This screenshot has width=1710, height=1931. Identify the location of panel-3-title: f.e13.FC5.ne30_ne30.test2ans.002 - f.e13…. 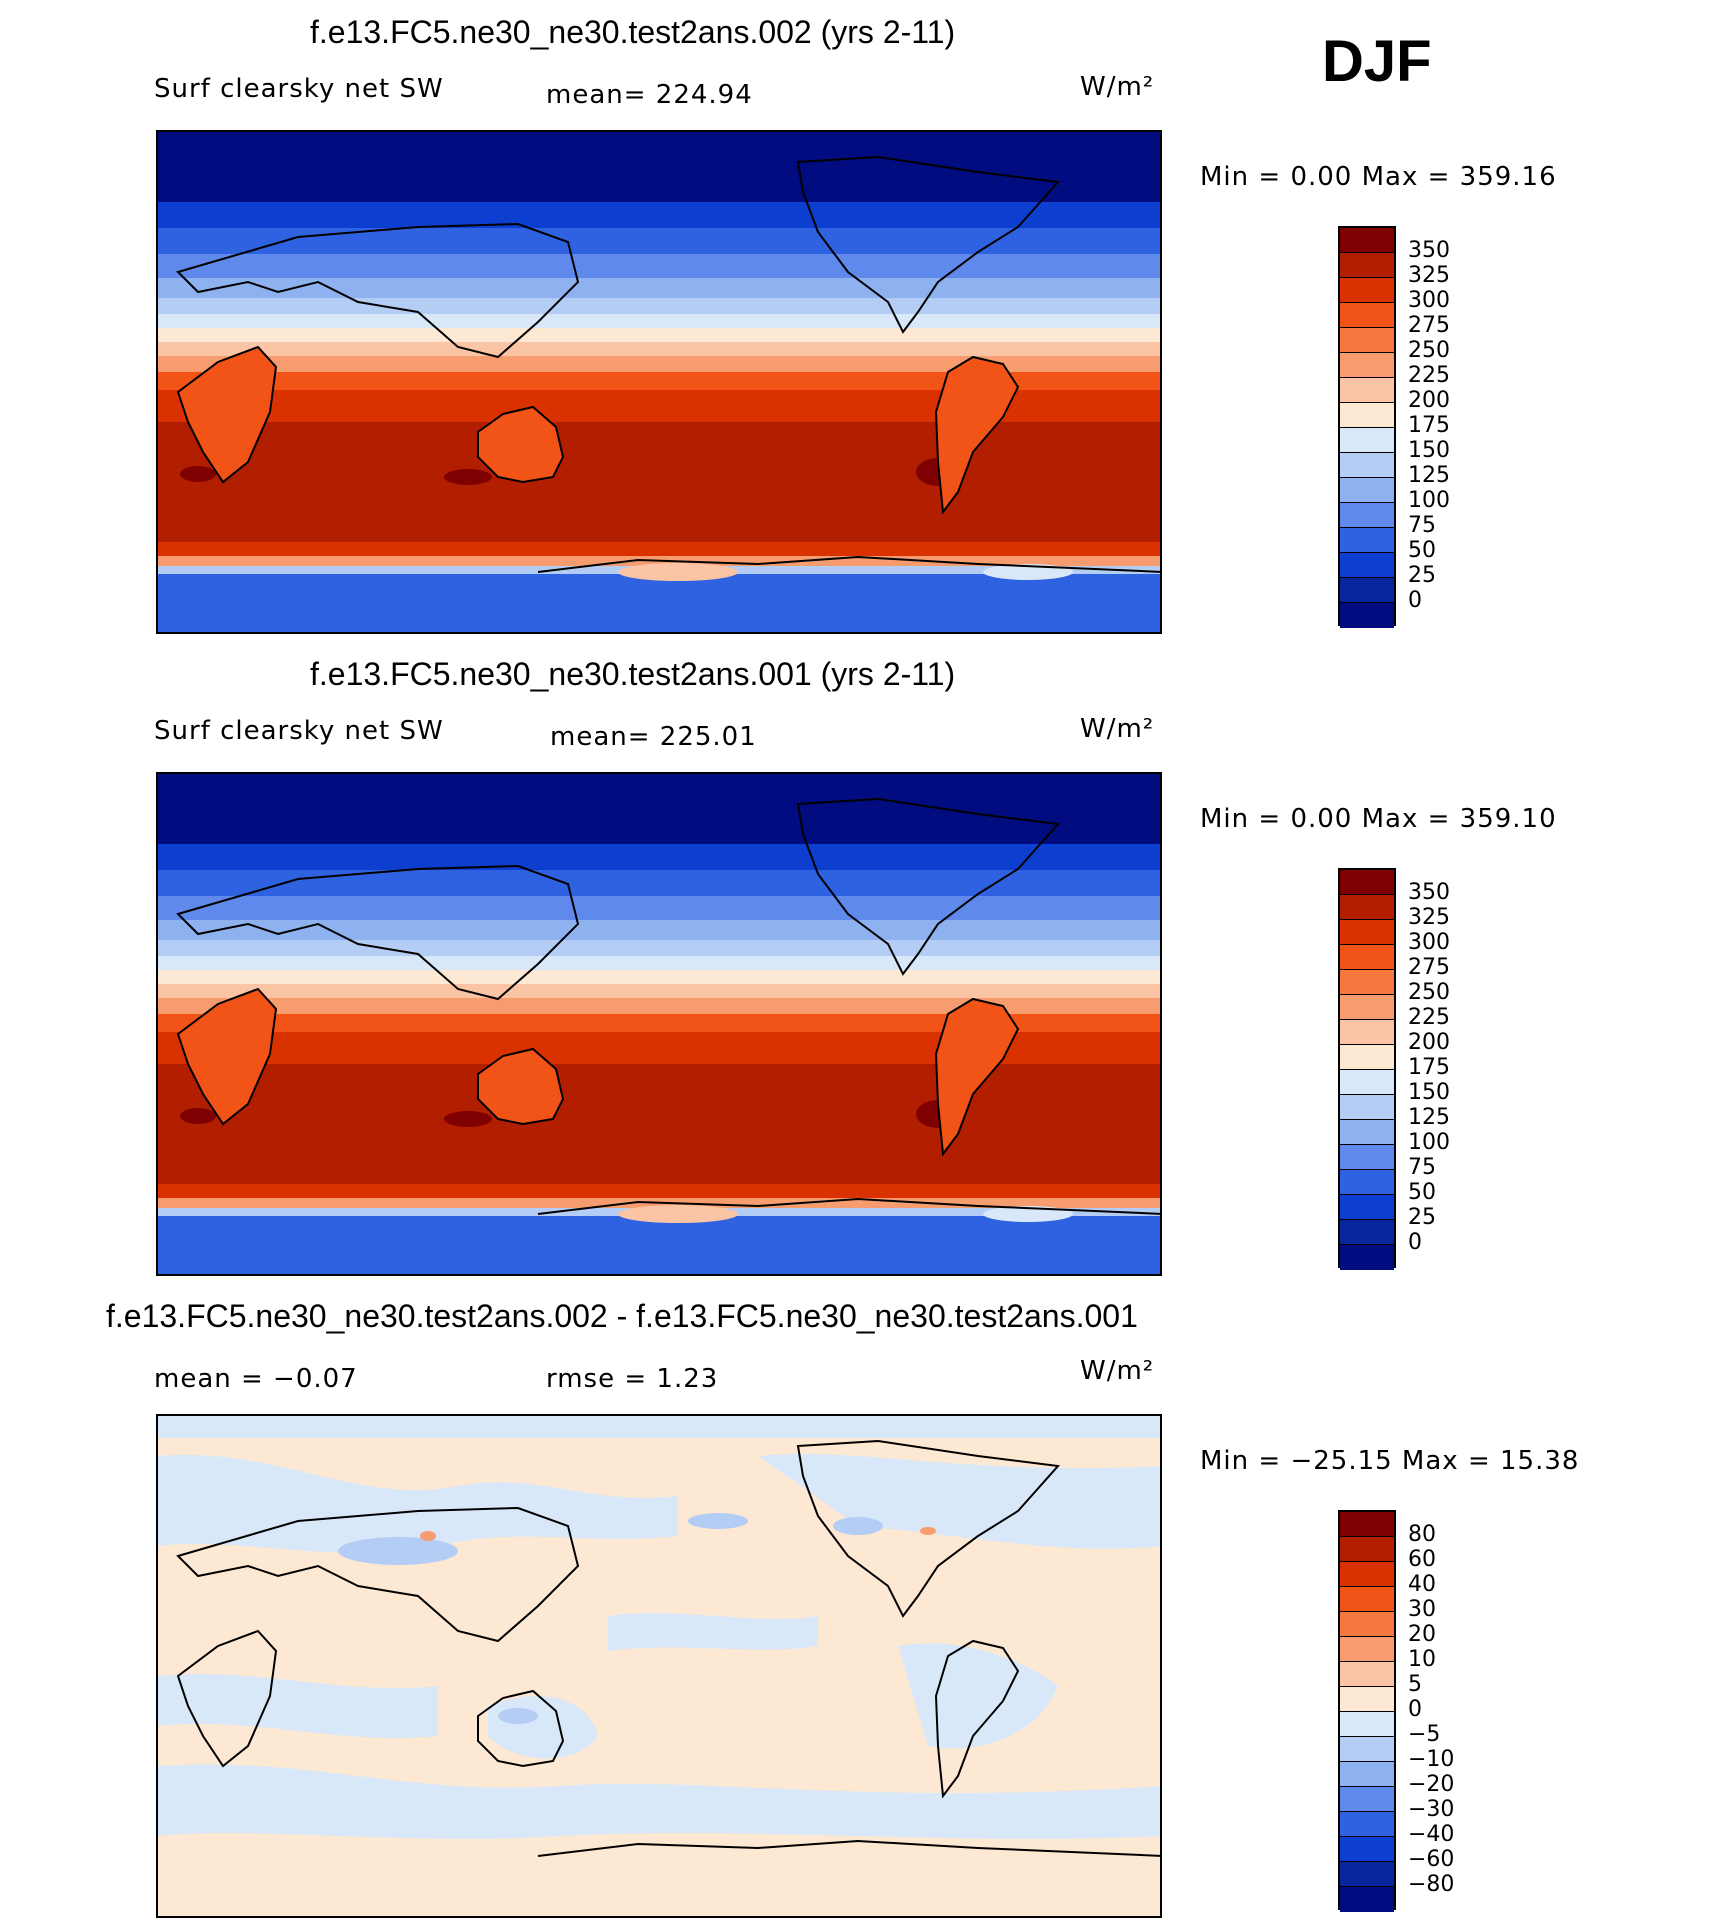
(622, 1316).